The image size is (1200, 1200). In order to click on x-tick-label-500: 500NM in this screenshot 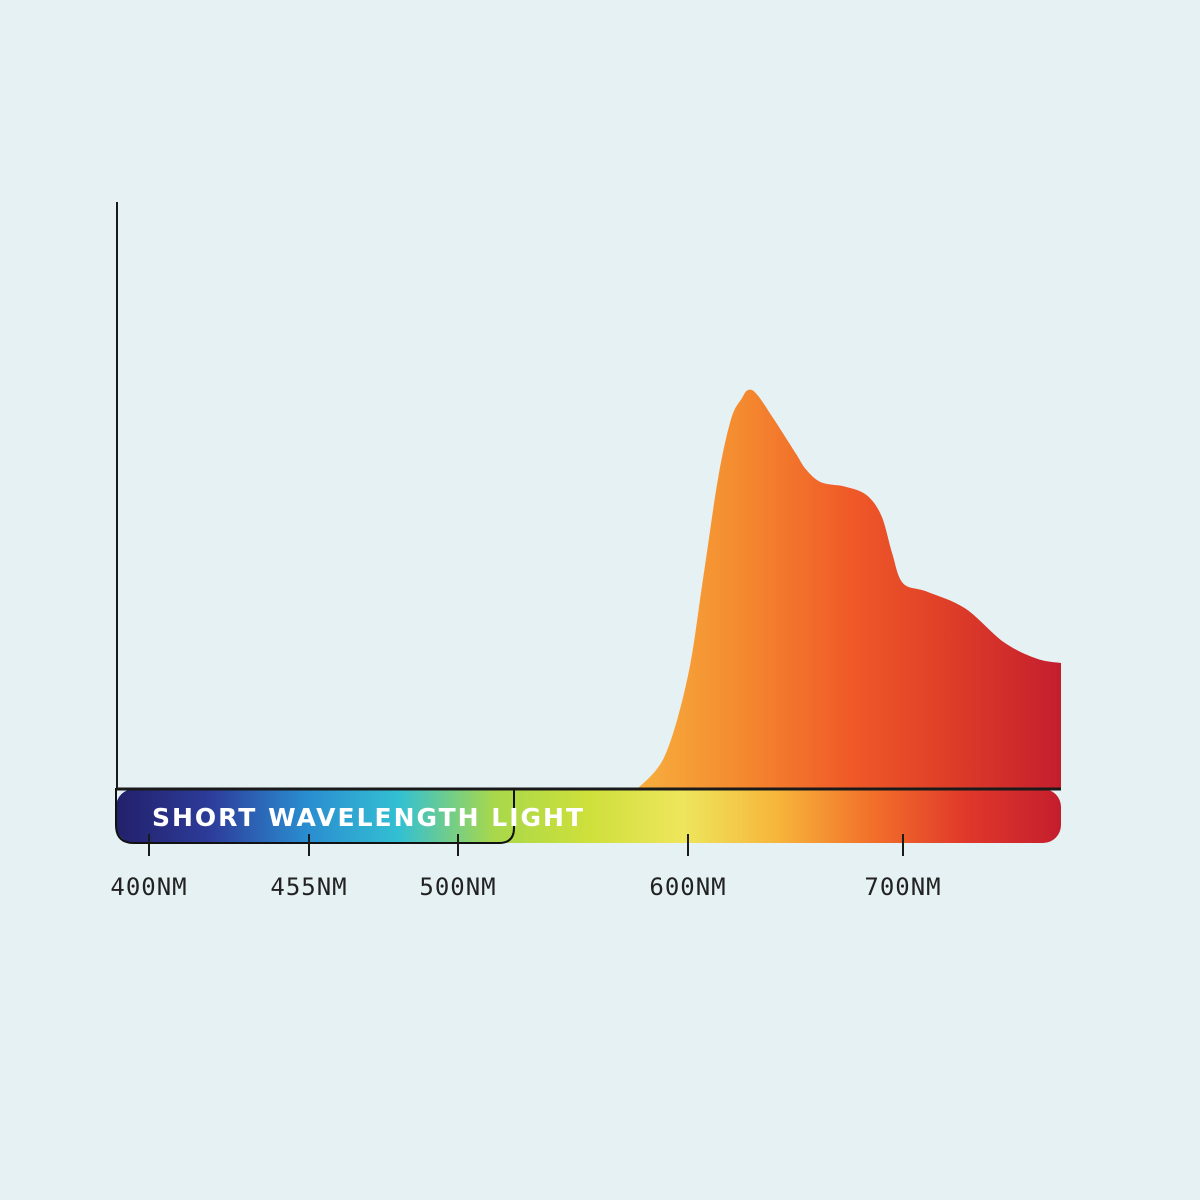, I will do `click(457, 887)`.